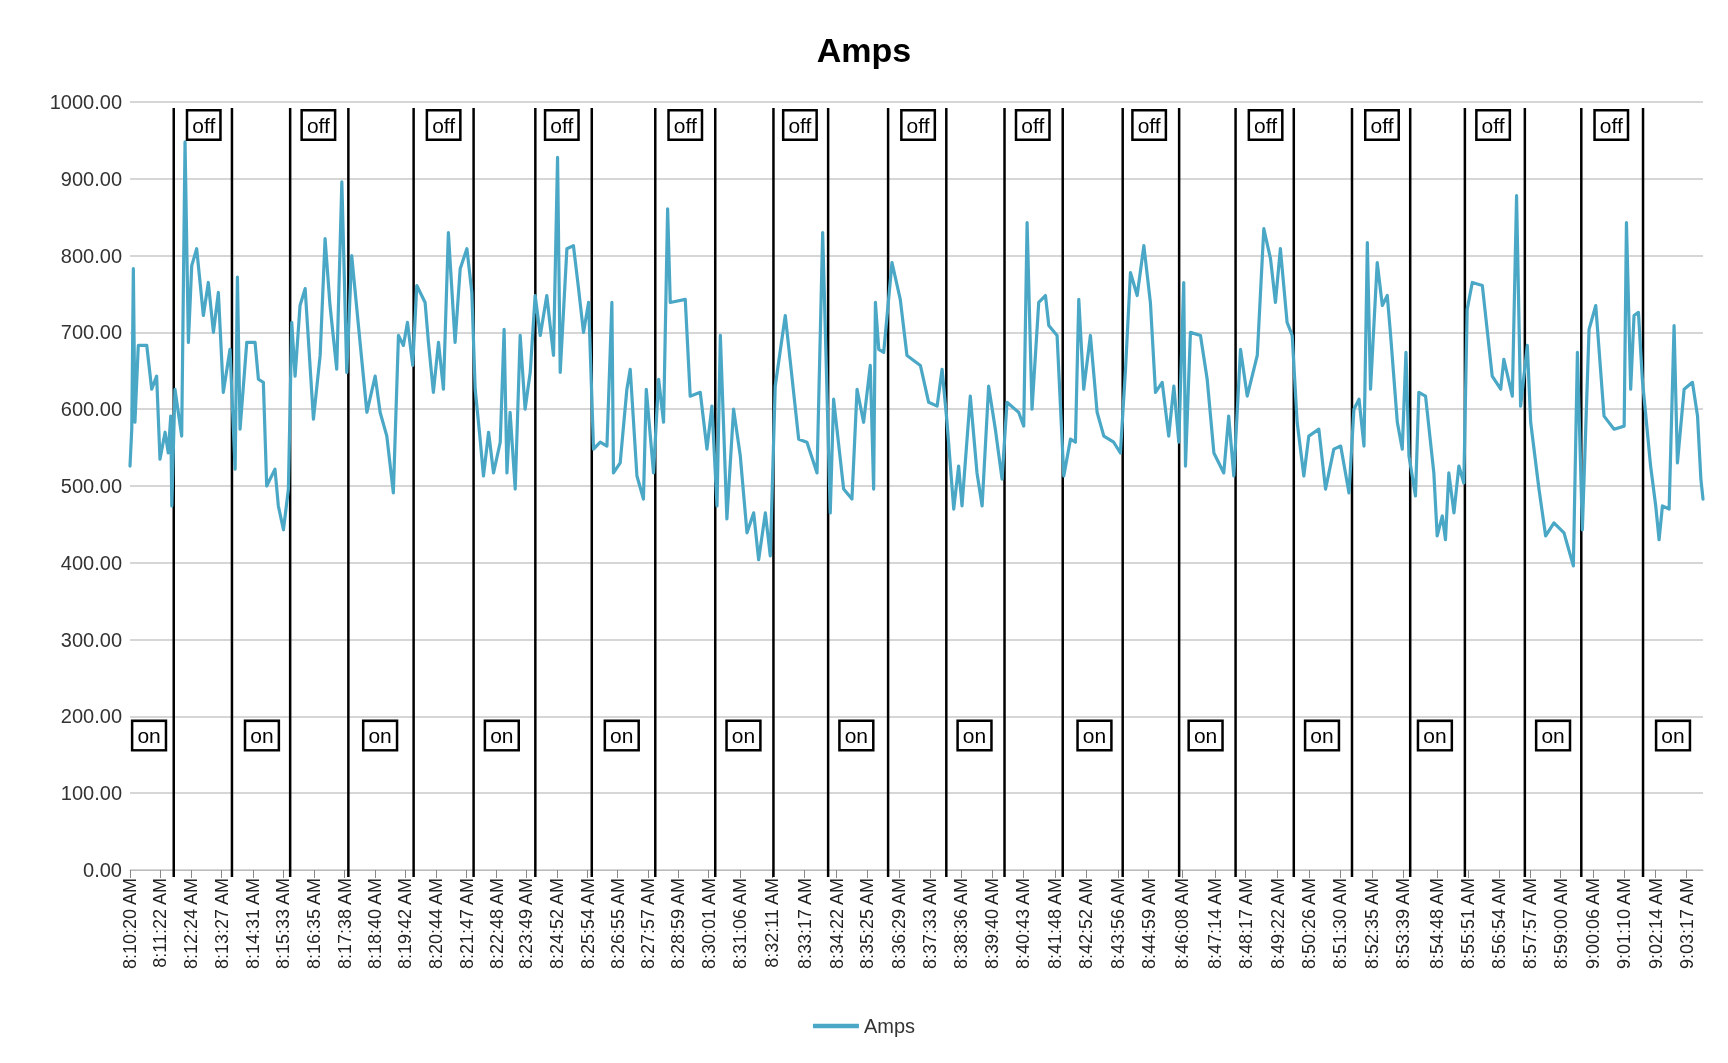  What do you see at coordinates (405, 924) in the screenshot?
I see `x-tick-label: 8:19:42 AM` at bounding box center [405, 924].